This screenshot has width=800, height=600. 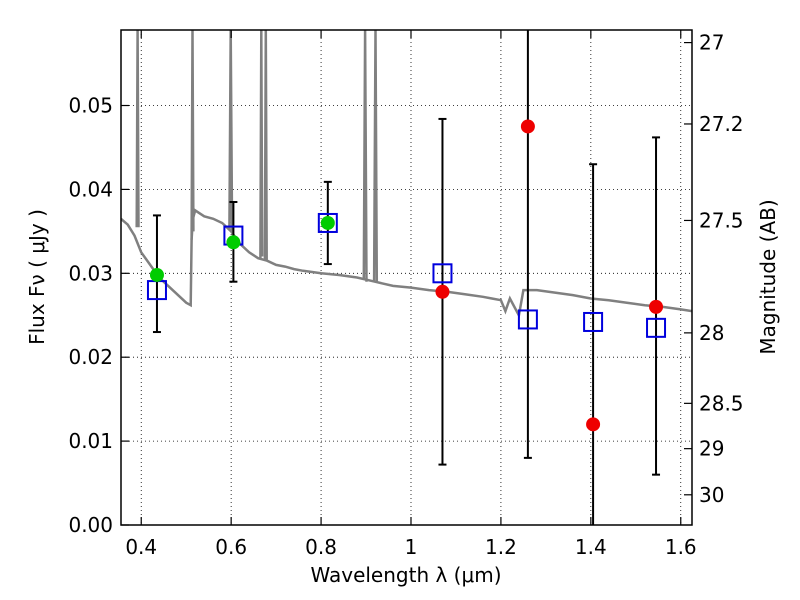 I want to click on right-tick-label: 27.5, so click(x=721, y=220).